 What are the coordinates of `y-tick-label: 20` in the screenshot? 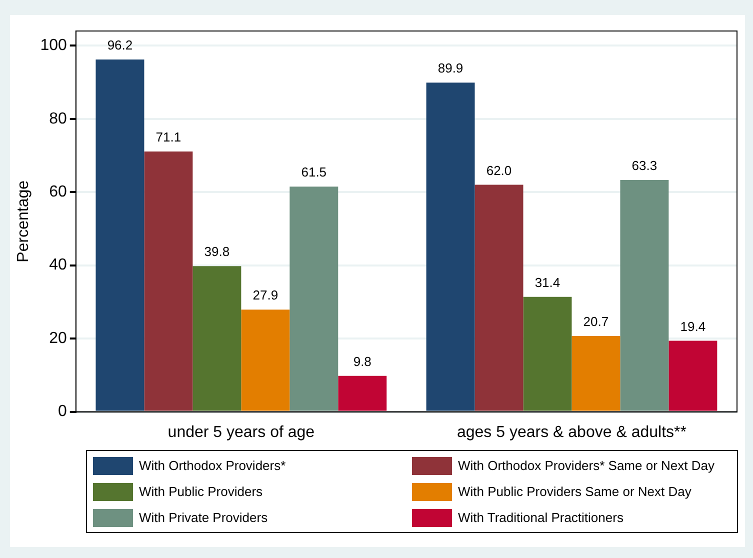 It's located at (58, 338).